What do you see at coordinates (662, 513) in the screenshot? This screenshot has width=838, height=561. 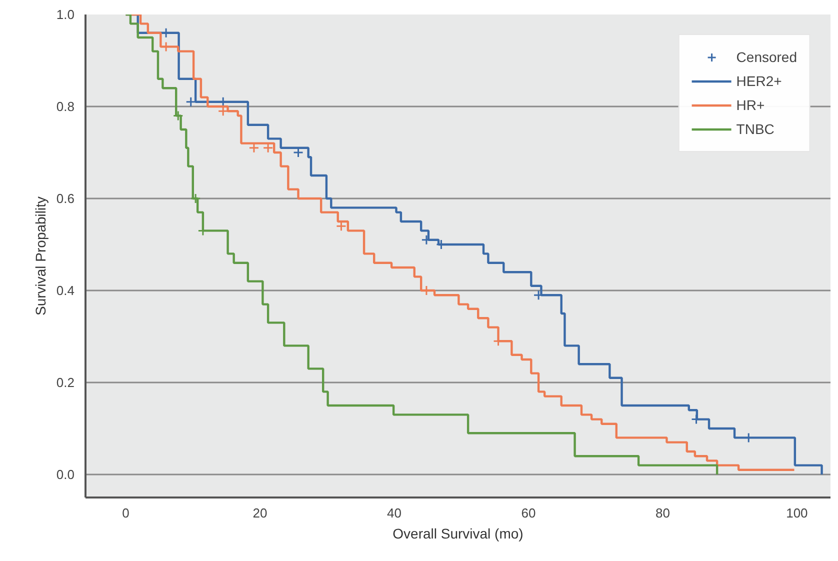 I see `x-tick-label: 80` at bounding box center [662, 513].